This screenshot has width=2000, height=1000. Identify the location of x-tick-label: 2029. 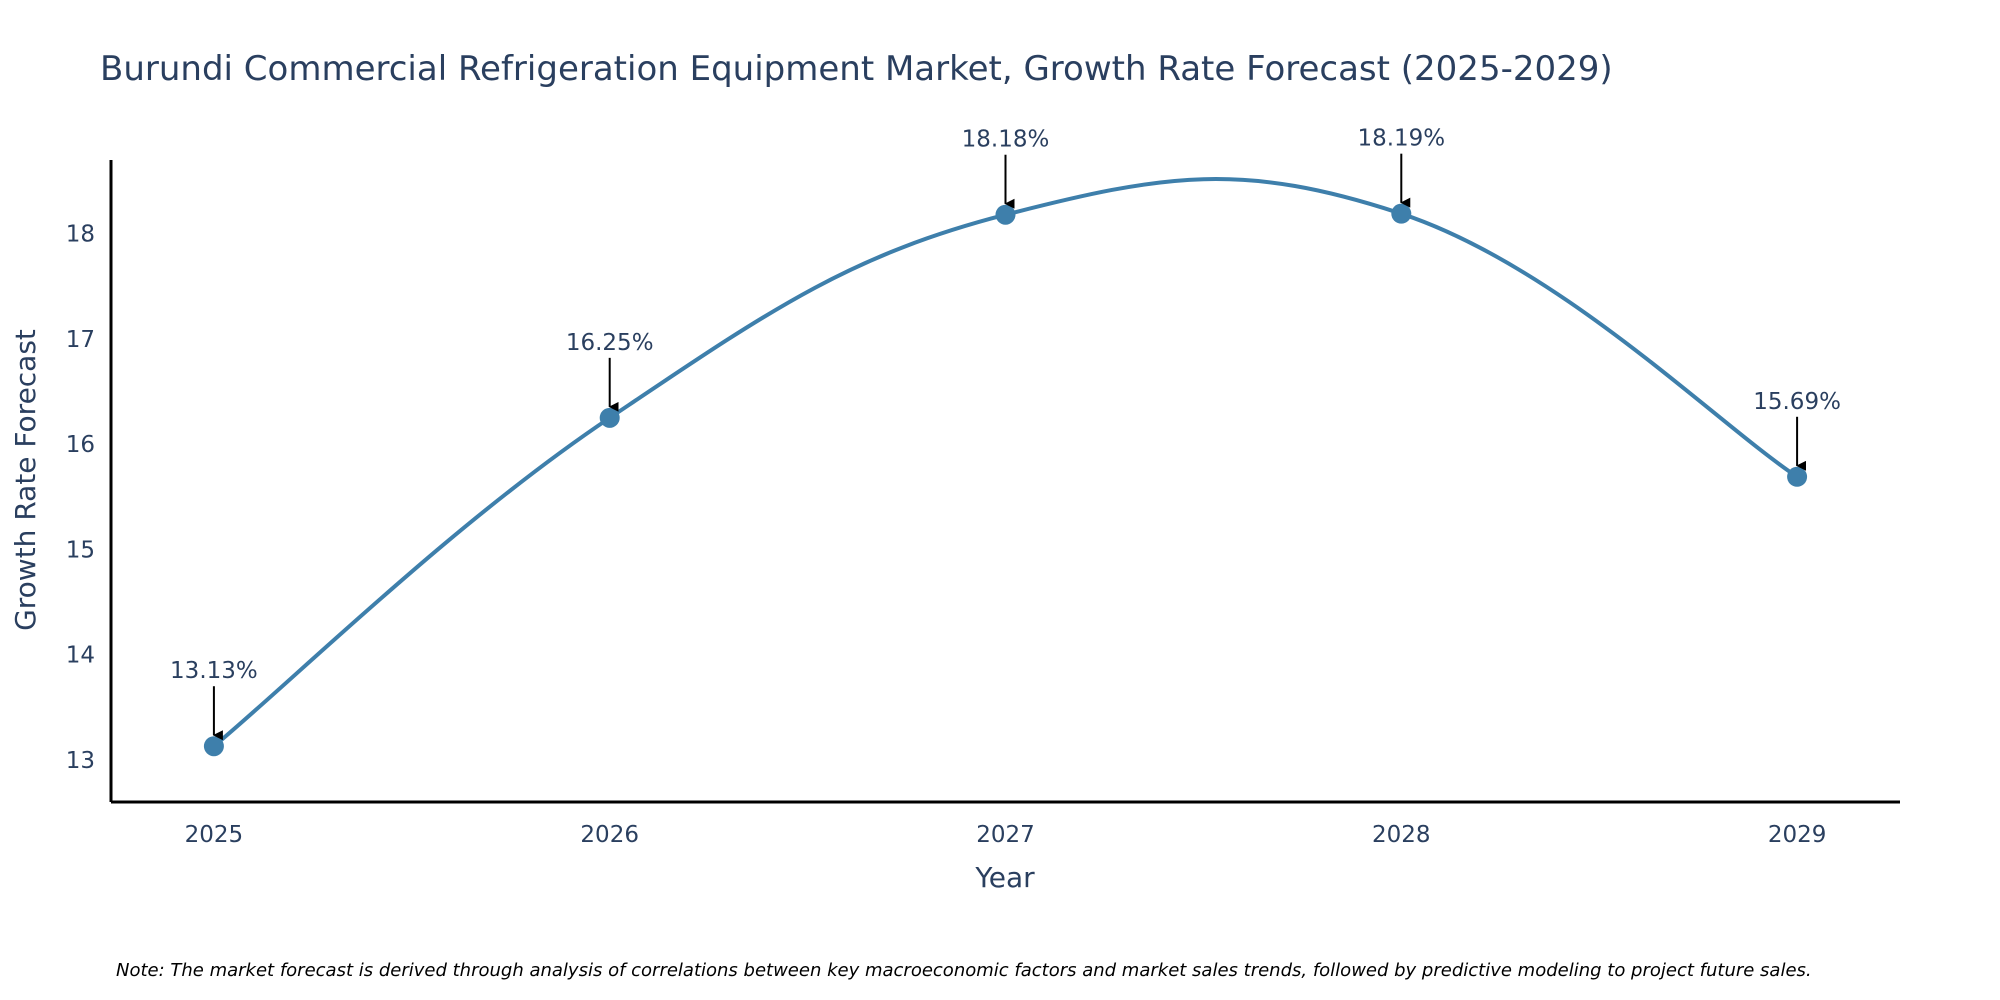
(1797, 835).